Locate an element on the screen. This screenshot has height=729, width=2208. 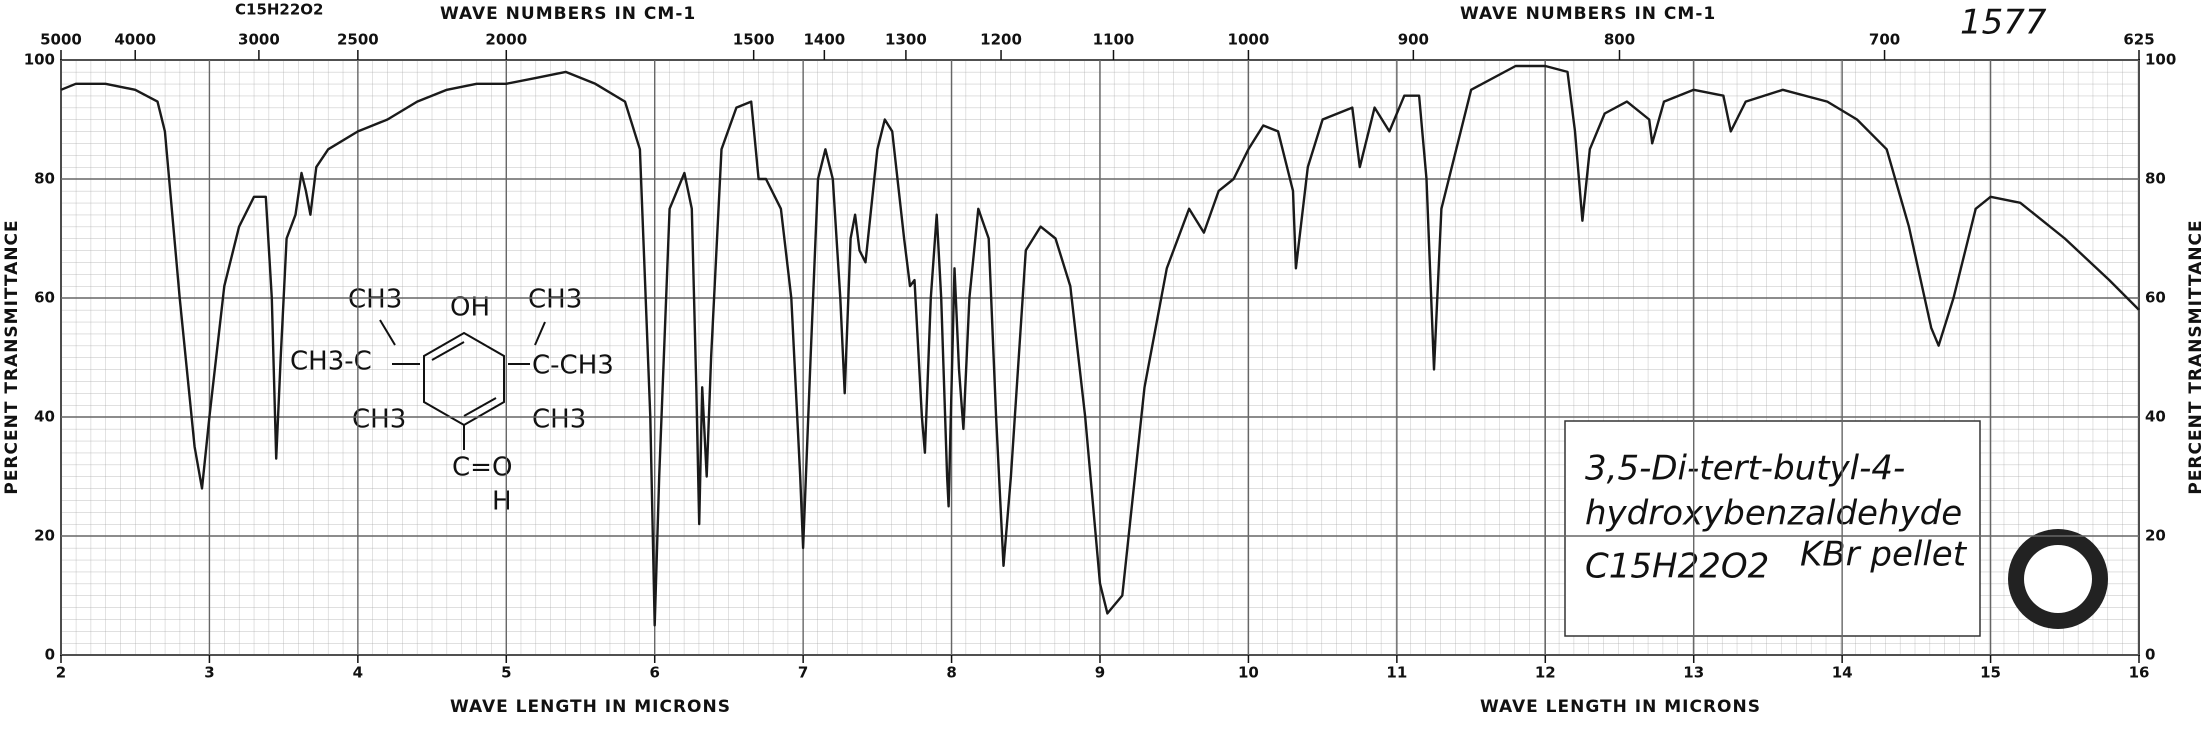
x-tick-label: 15 is located at coordinates (1990, 673).